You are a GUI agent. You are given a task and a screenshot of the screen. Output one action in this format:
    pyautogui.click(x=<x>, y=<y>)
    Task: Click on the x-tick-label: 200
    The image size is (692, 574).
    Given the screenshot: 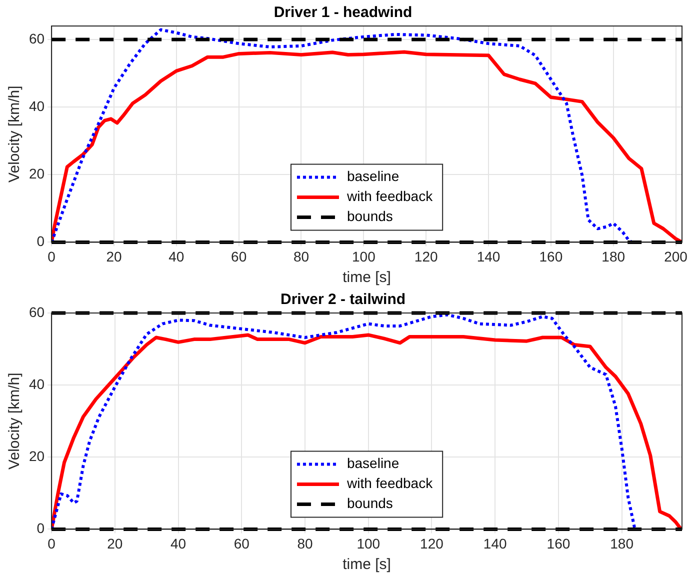 What is the action you would take?
    pyautogui.click(x=676, y=256)
    